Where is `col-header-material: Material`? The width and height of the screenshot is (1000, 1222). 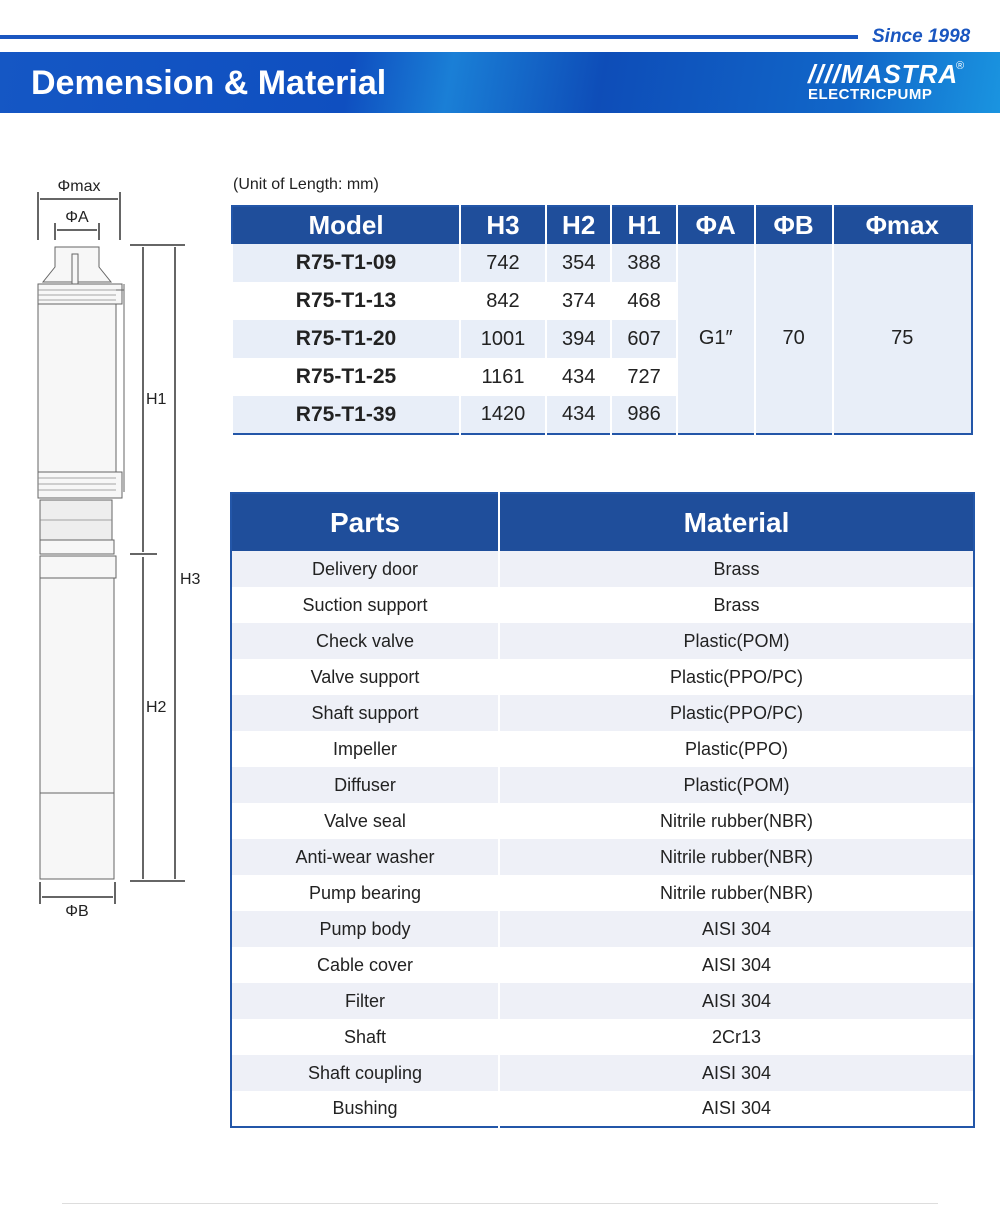 col-header-material: Material is located at coordinates (736, 522).